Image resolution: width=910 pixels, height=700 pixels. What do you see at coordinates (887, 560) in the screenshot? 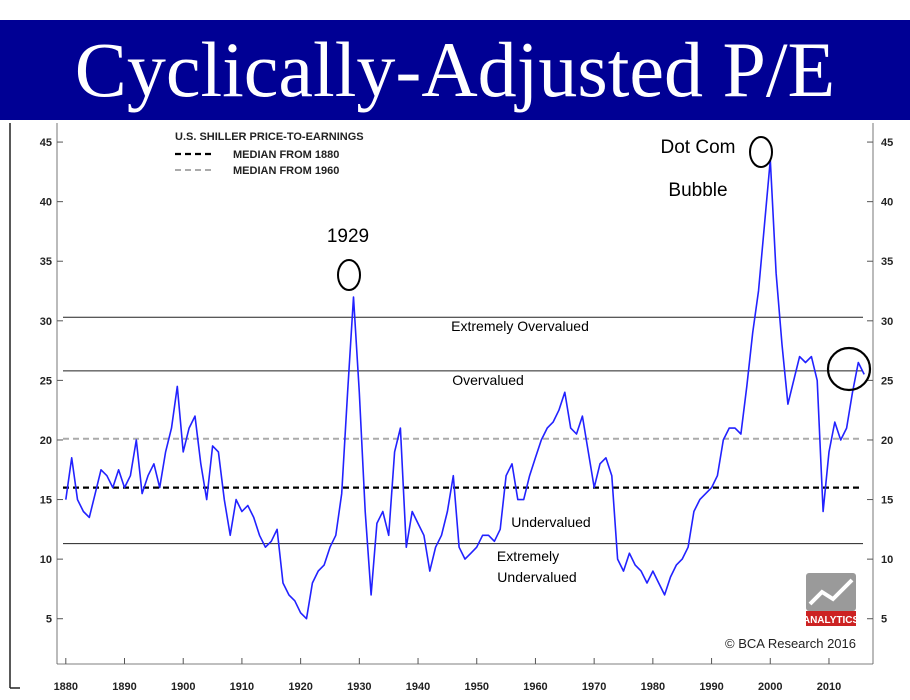
I see `y-tick-label-right-10: 10` at bounding box center [887, 560].